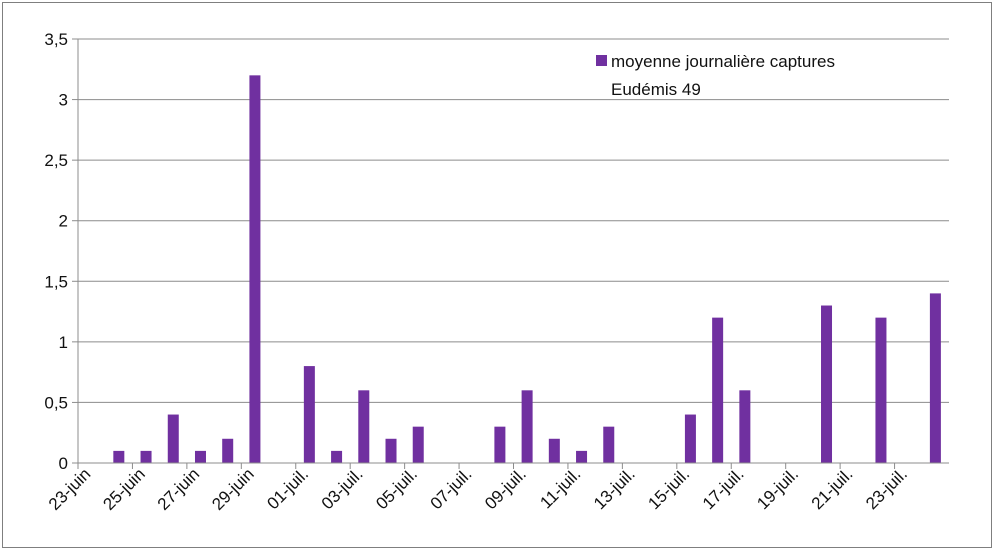  Describe the element at coordinates (668, 488) in the screenshot. I see `x-tick-label: 15-juil.` at that location.